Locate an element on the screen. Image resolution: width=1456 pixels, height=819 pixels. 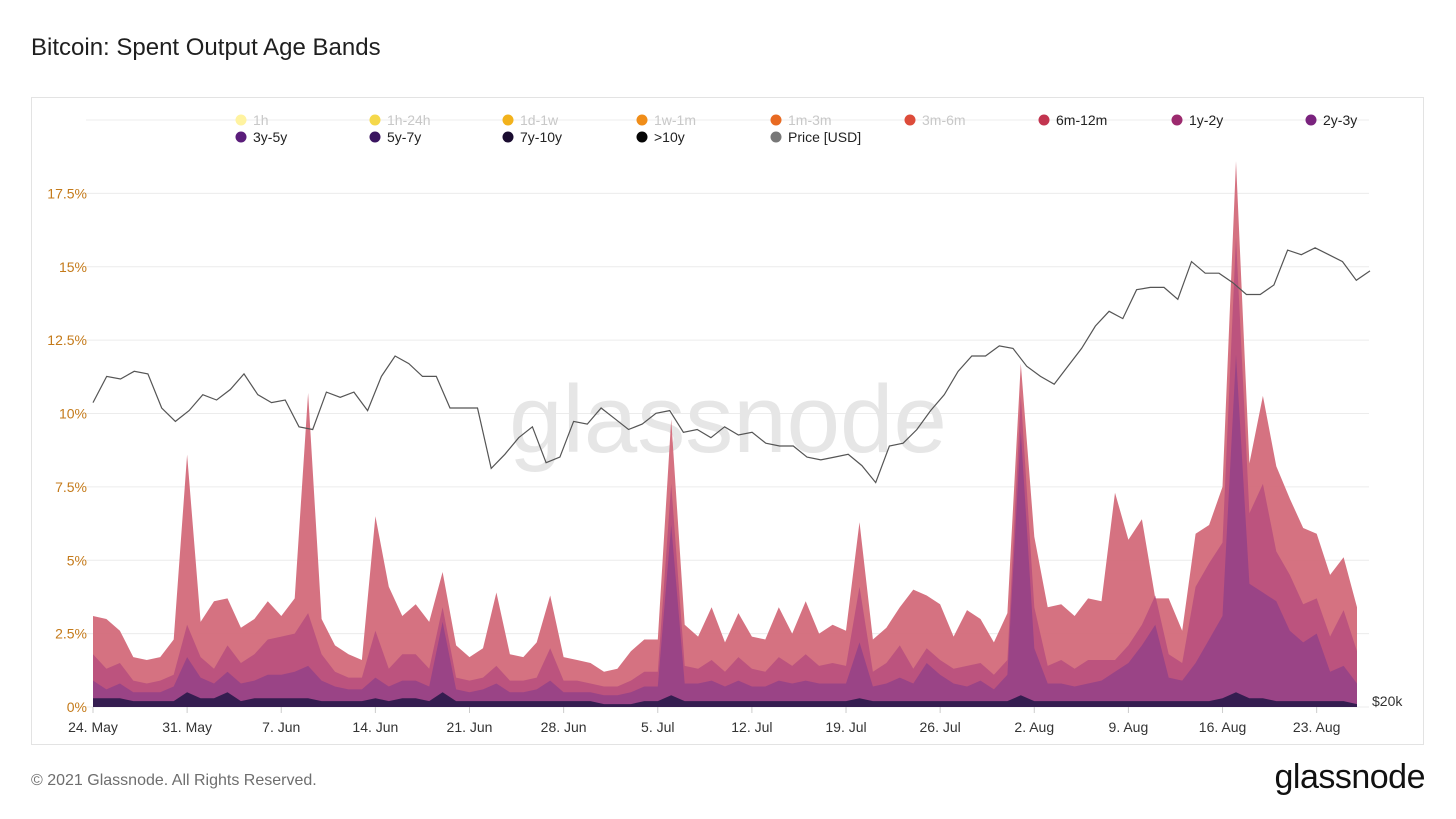
legend-label: 6m-12m is located at coordinates (1081, 120).